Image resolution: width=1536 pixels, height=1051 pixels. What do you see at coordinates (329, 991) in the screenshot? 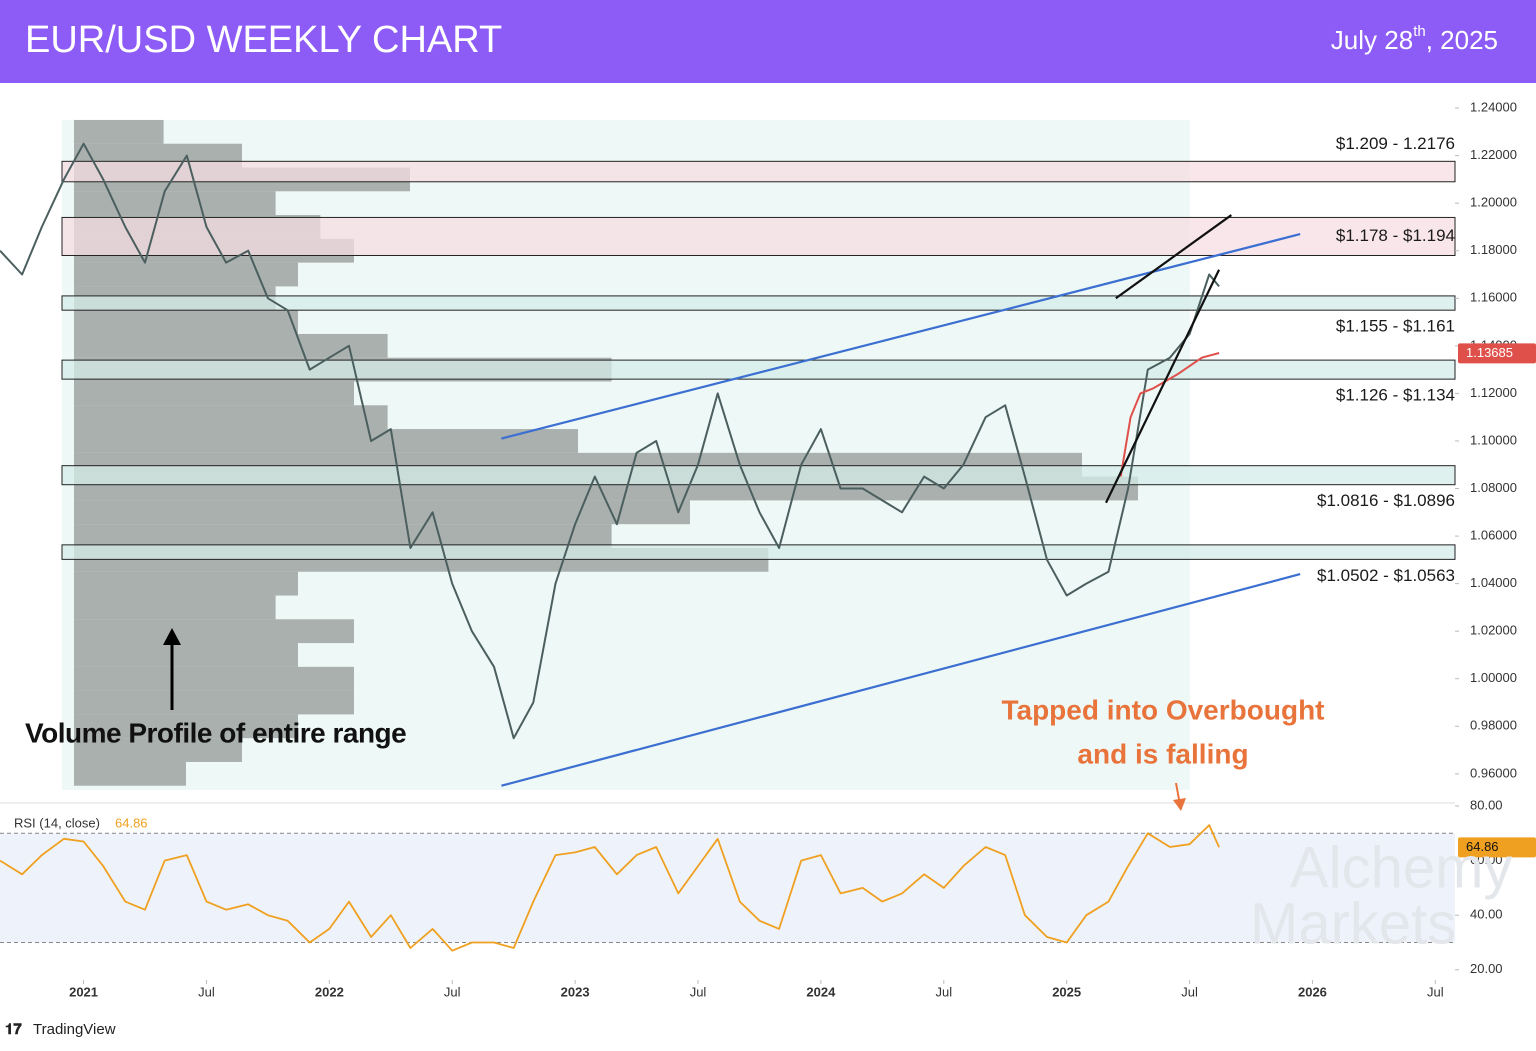
I see `x-tick-label: 2022` at bounding box center [329, 991].